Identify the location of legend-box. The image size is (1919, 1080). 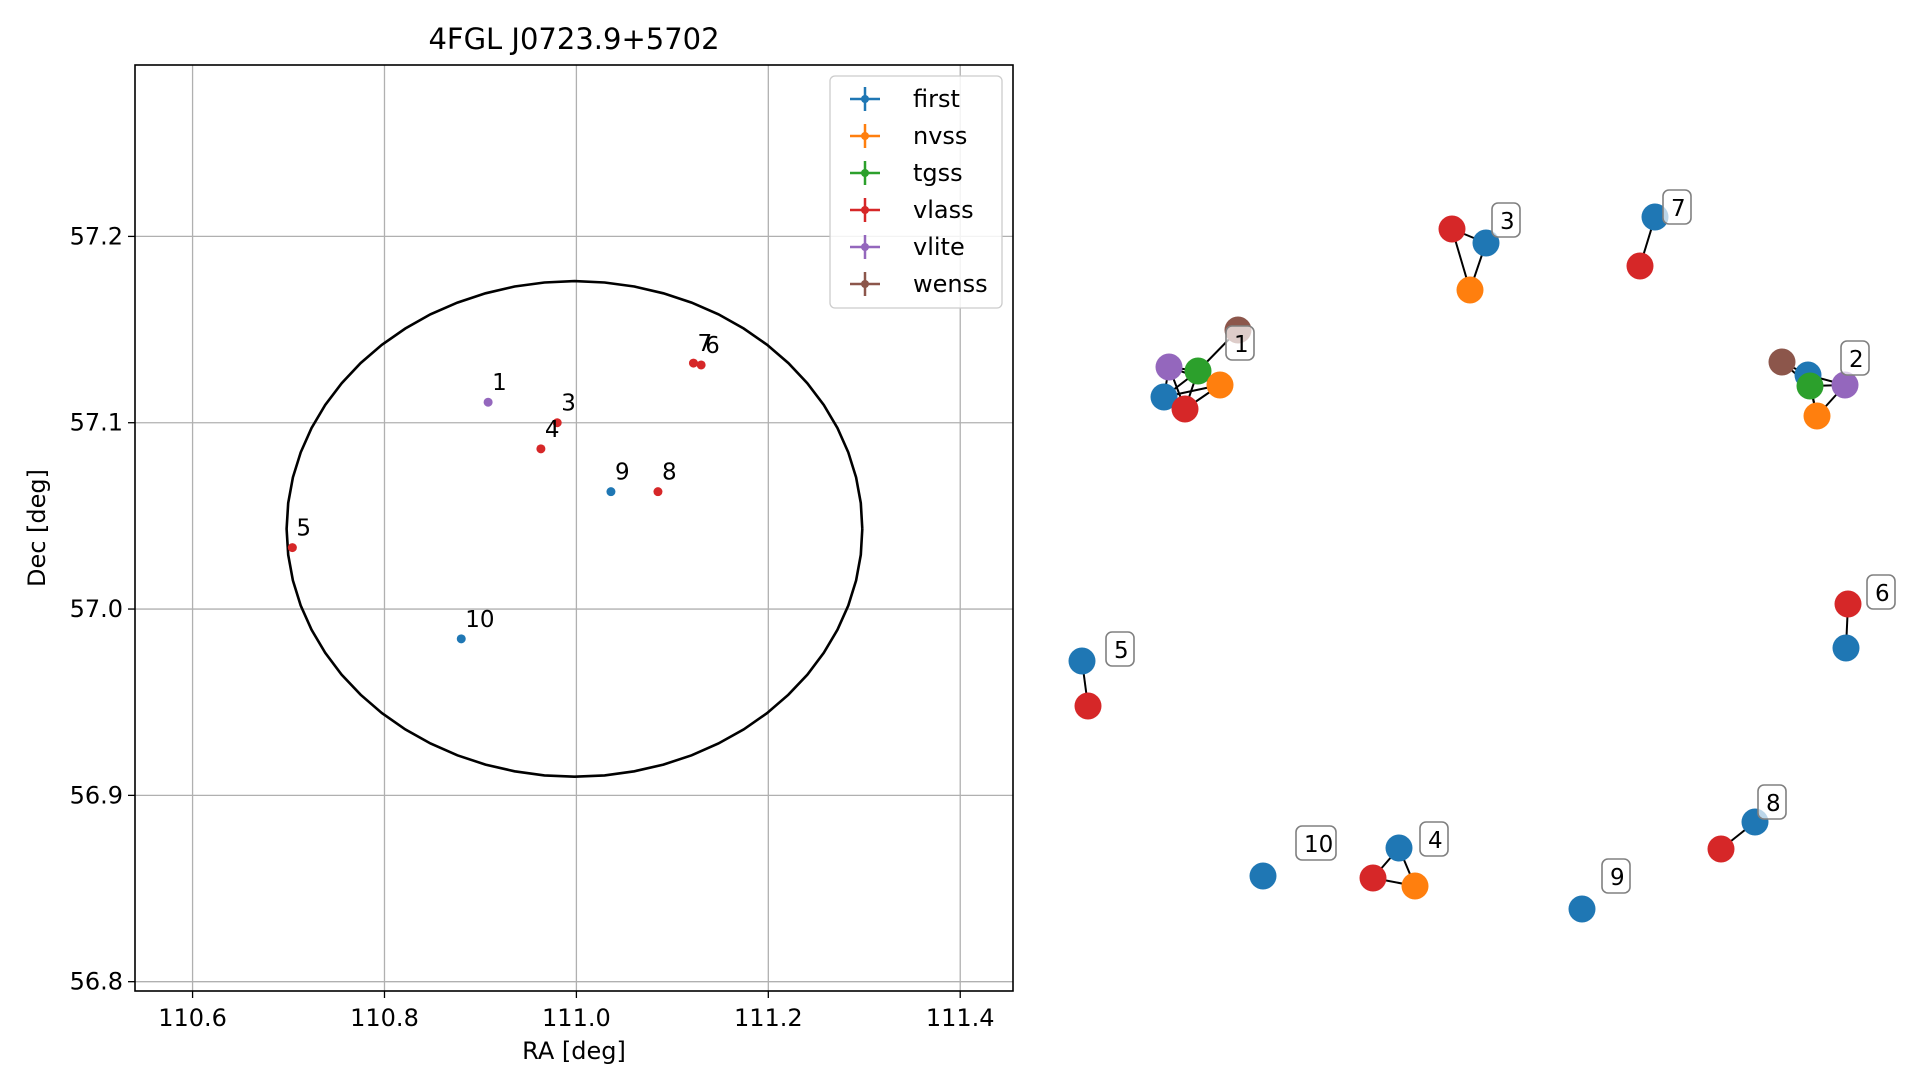
(916, 192).